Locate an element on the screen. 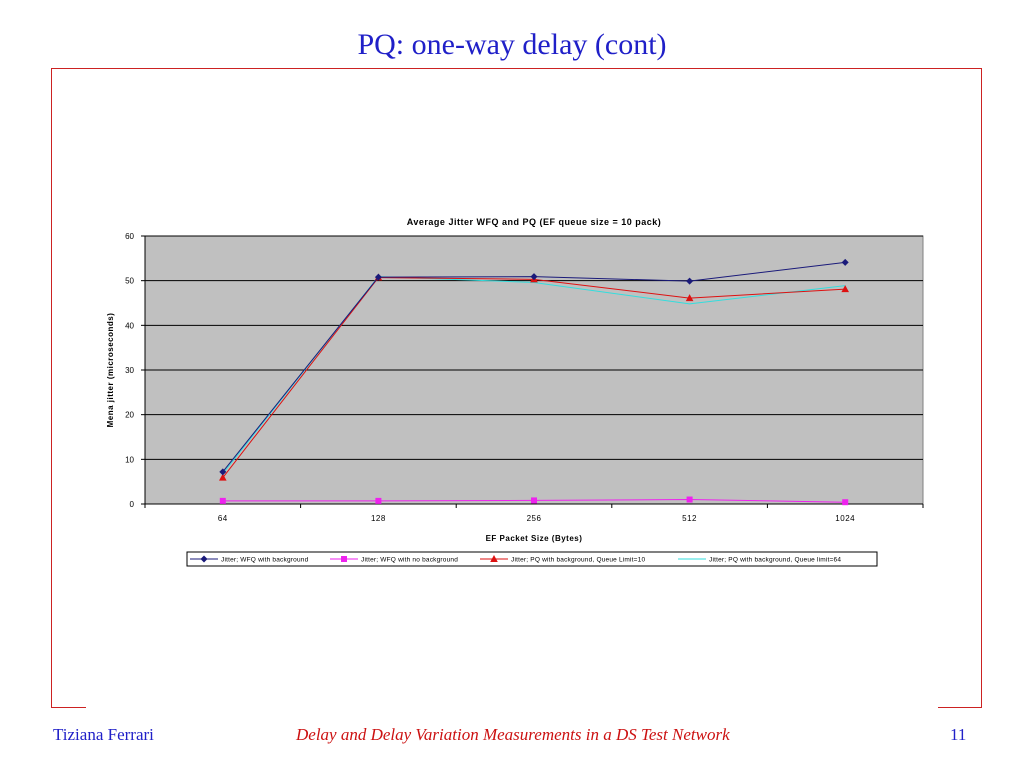 The image size is (1024, 768). x-tick-label: 128 is located at coordinates (378, 518).